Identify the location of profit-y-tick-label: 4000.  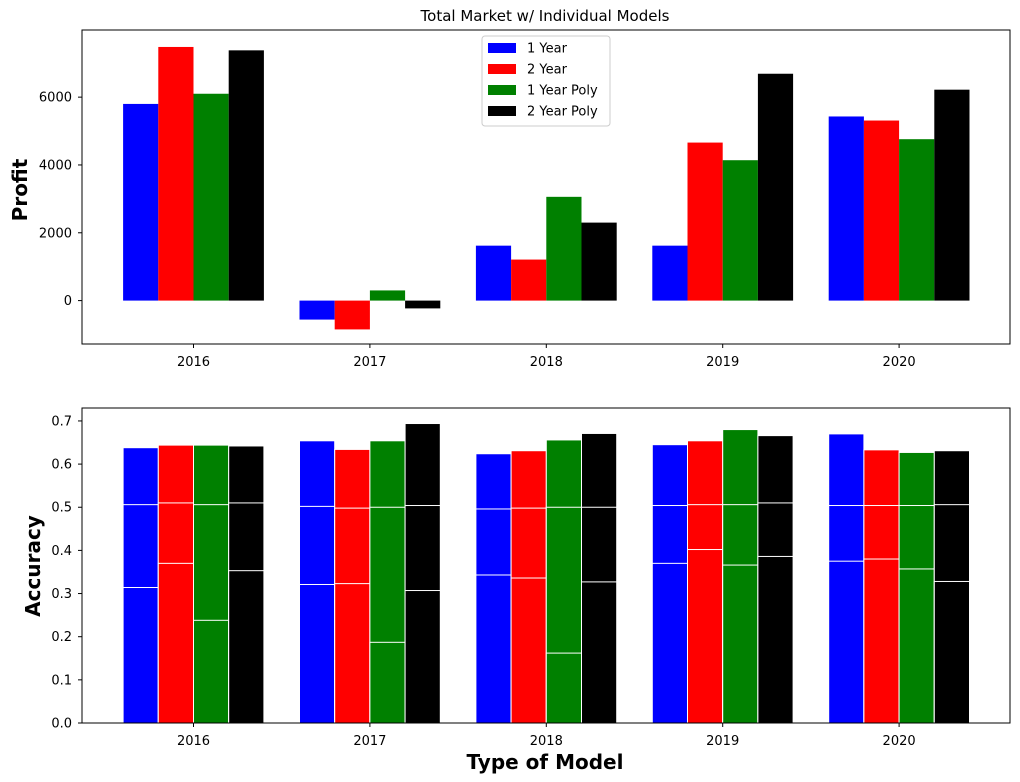
(55, 165).